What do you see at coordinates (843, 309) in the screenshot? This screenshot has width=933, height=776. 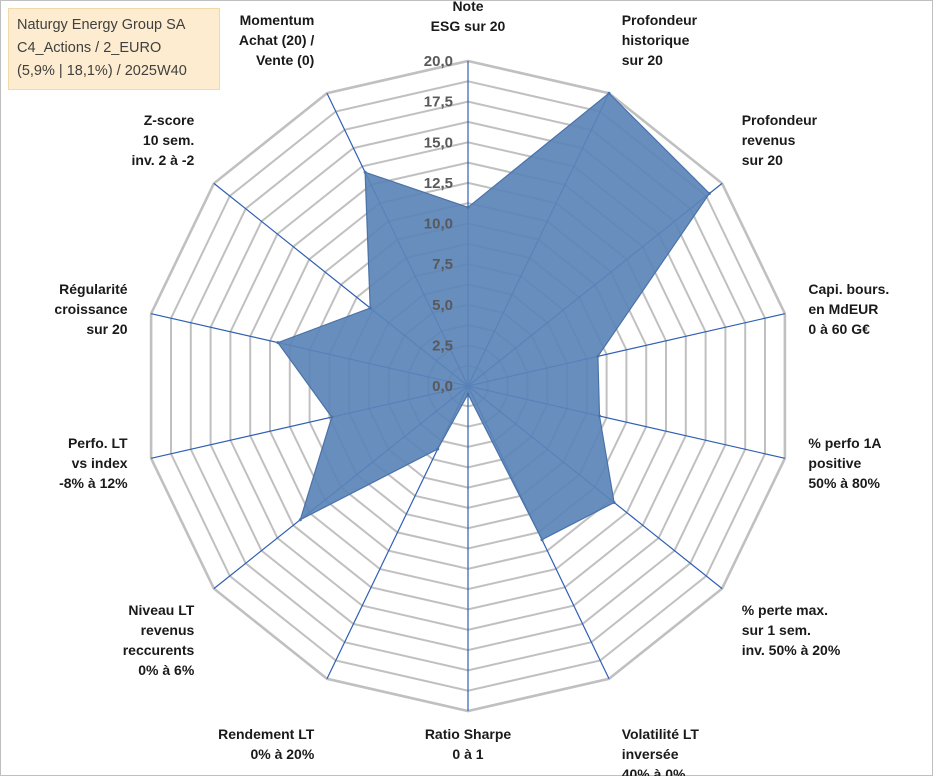 I see `axis-label-line: en MdEUR` at bounding box center [843, 309].